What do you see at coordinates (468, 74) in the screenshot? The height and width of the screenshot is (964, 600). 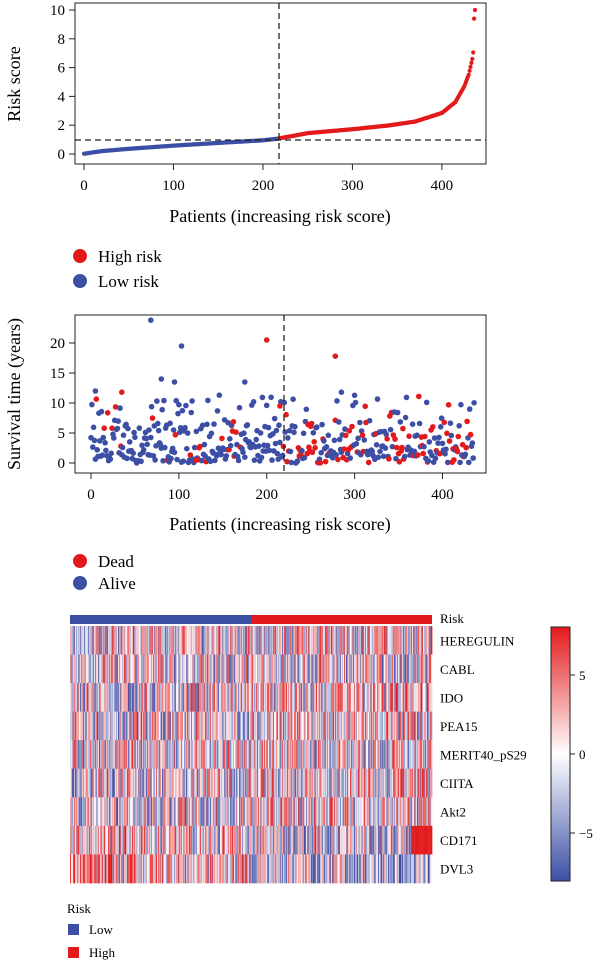 I see `risk-point` at bounding box center [468, 74].